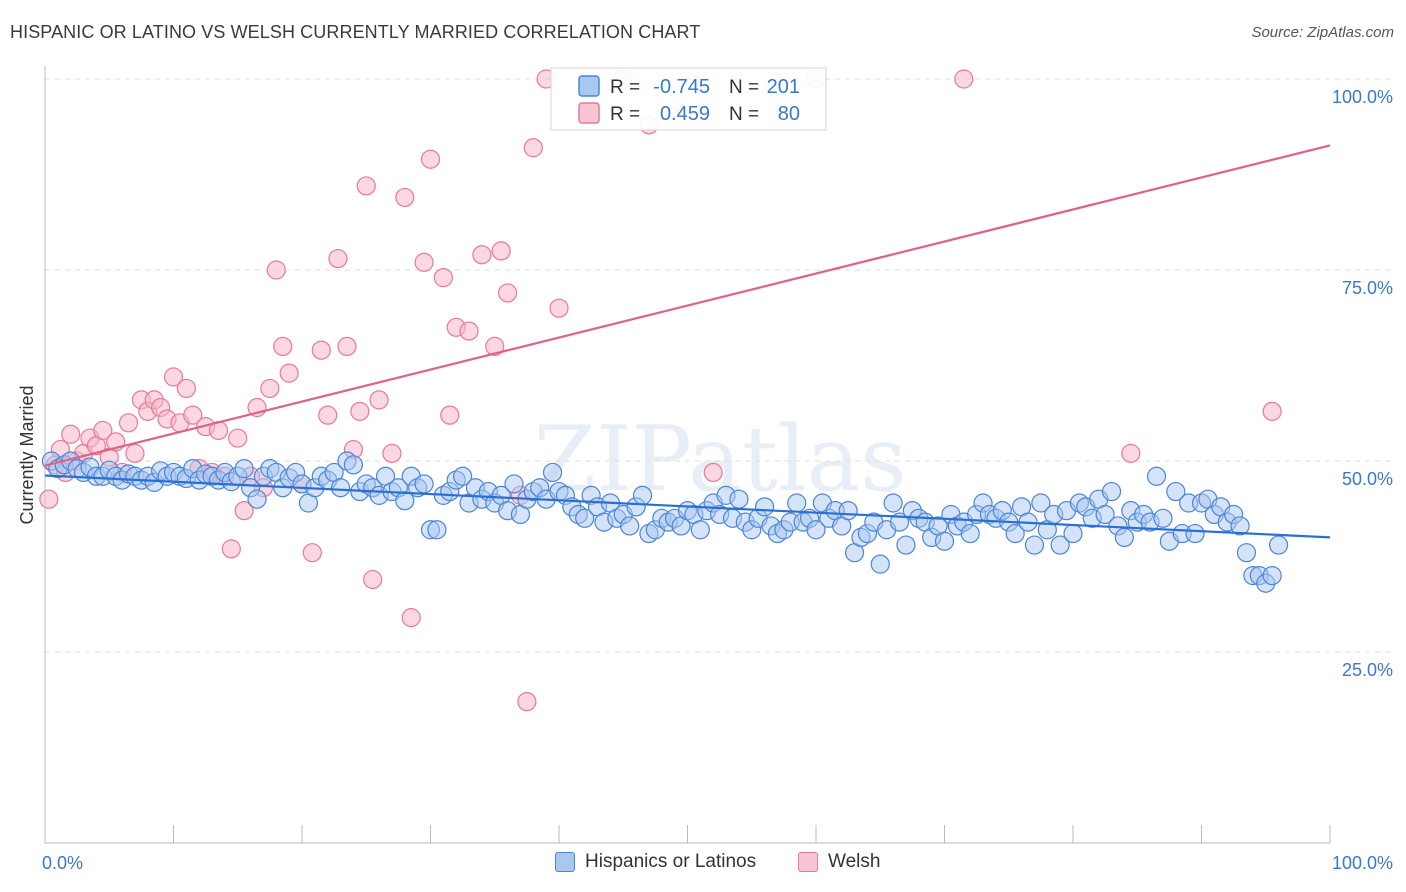 This screenshot has width=1406, height=892. What do you see at coordinates (565, 862) in the screenshot?
I see `legend-swatch-blue` at bounding box center [565, 862].